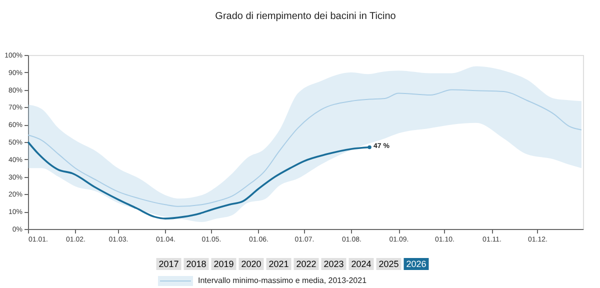 The width and height of the screenshot is (600, 288). Describe the element at coordinates (361, 264) in the screenshot. I see `text: 2024` at that location.